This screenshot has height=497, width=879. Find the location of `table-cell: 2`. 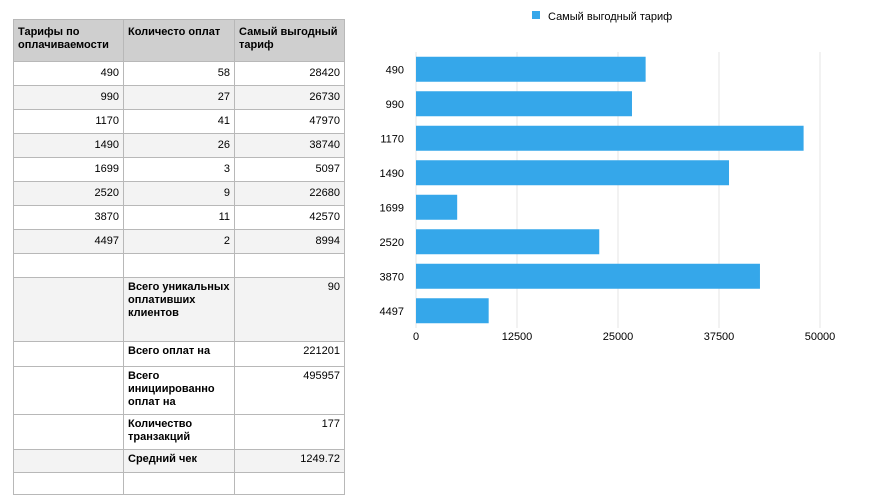

table-cell: 2 is located at coordinates (179, 241).